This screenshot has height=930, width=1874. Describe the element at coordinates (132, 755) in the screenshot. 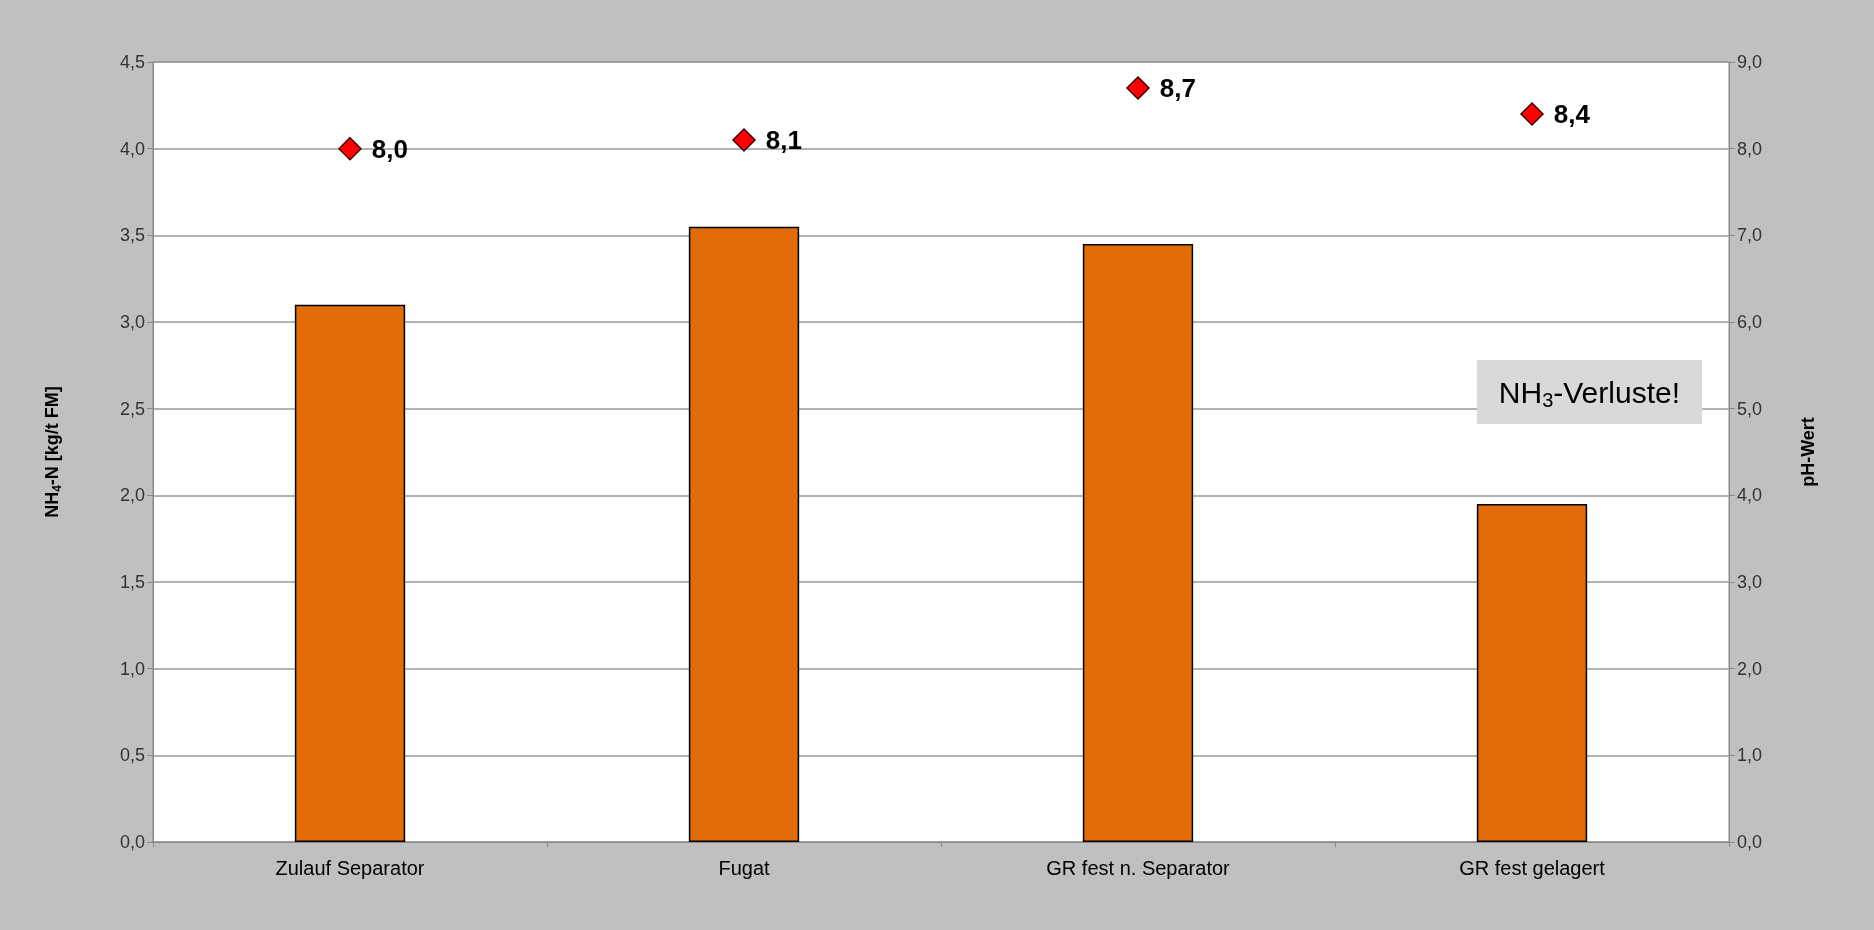

I see `y-tick-label: 0,5` at that location.